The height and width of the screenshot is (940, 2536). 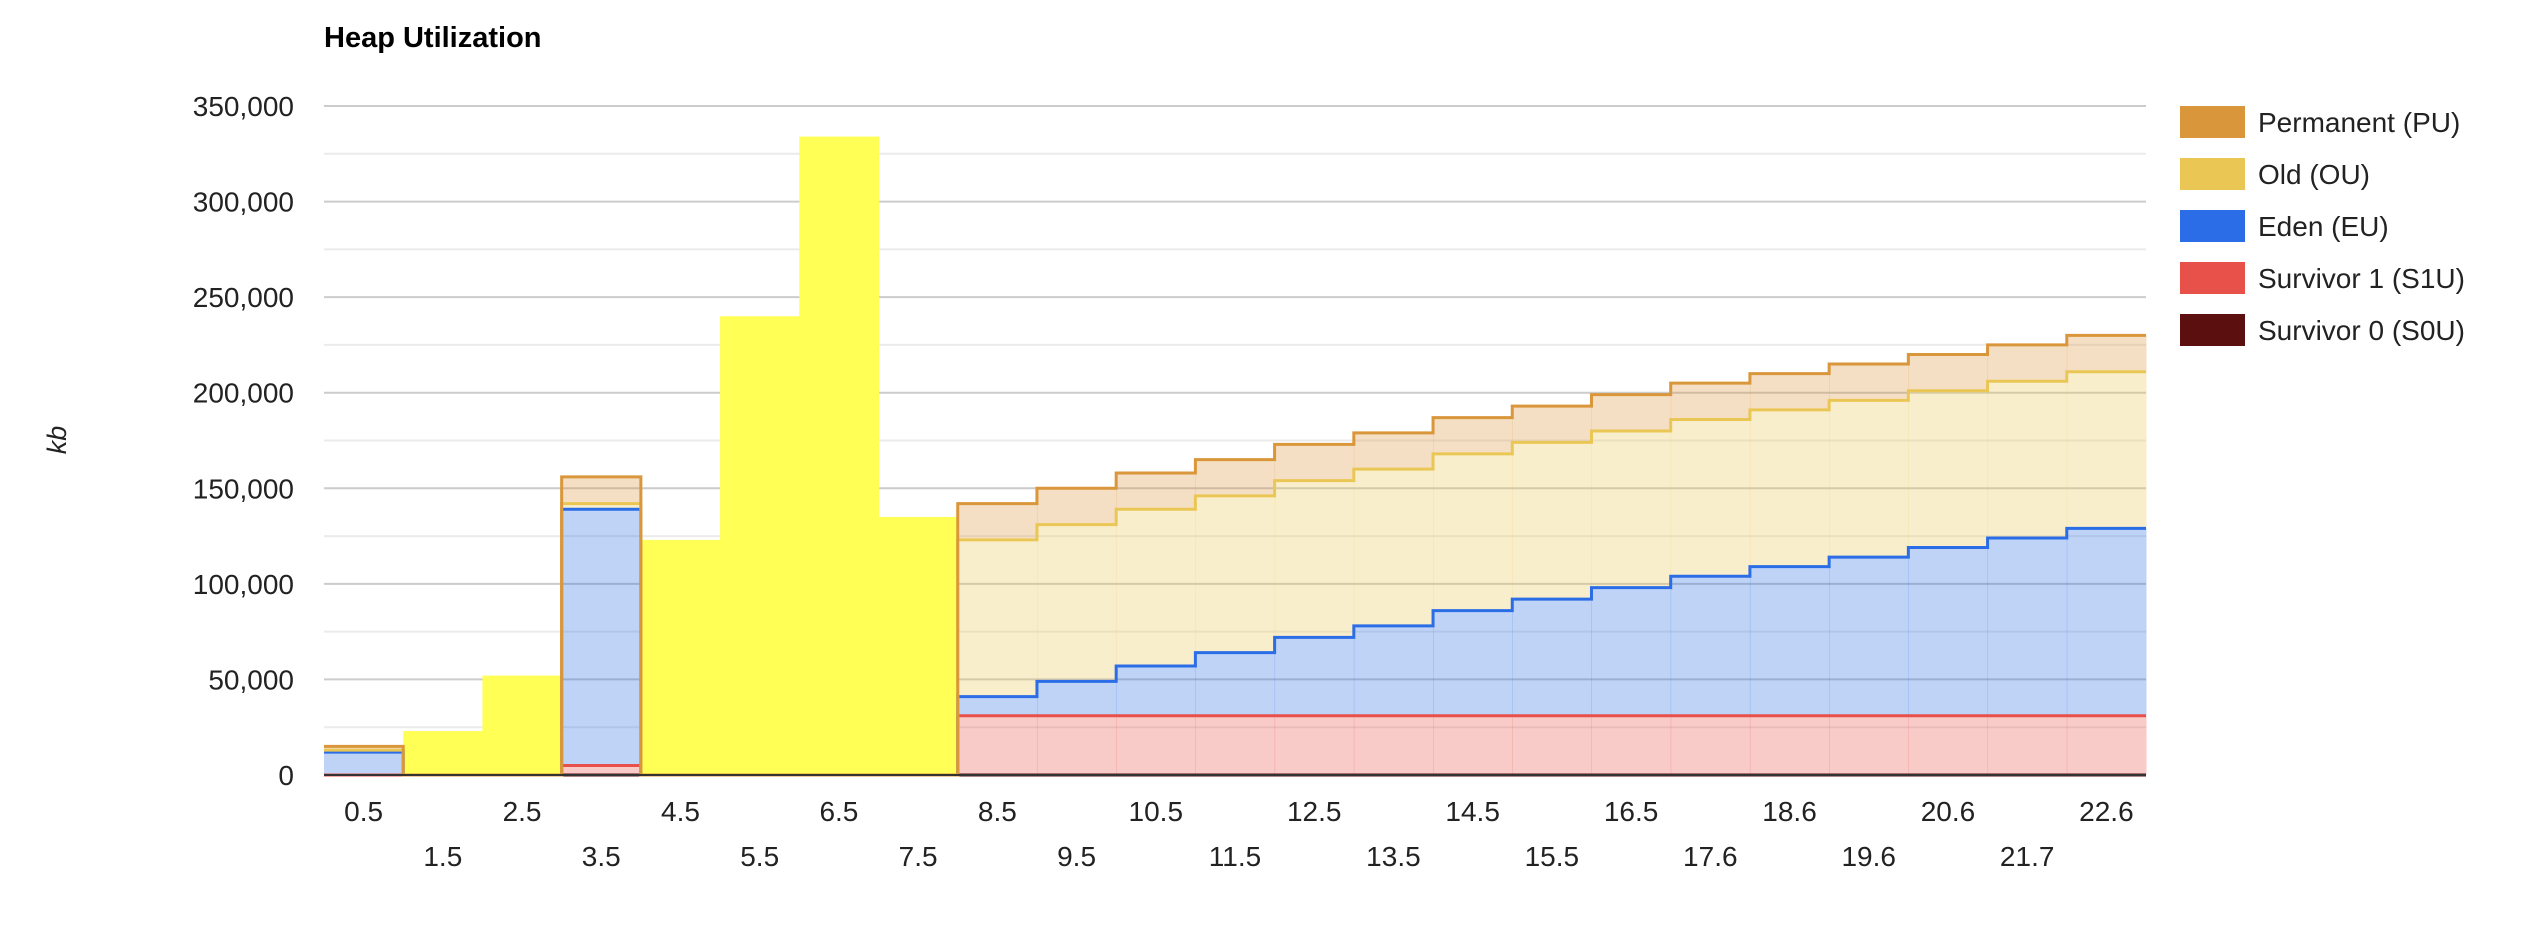 I want to click on x-tick-label: 3.5, so click(x=601, y=856).